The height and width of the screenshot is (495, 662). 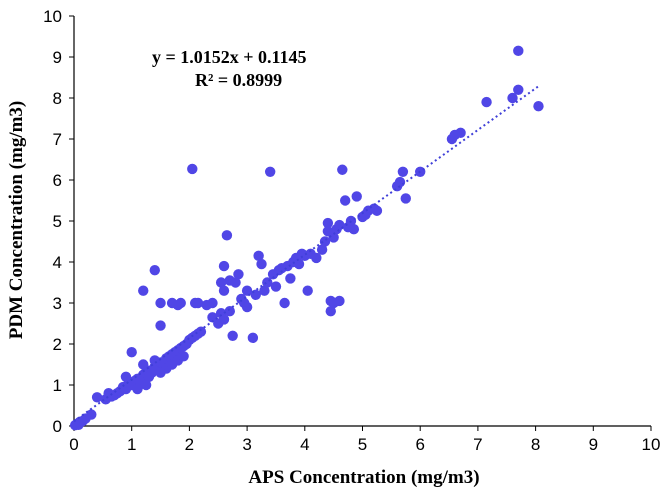 I want to click on r-squared-label: R² = 0.8999, so click(x=238, y=80).